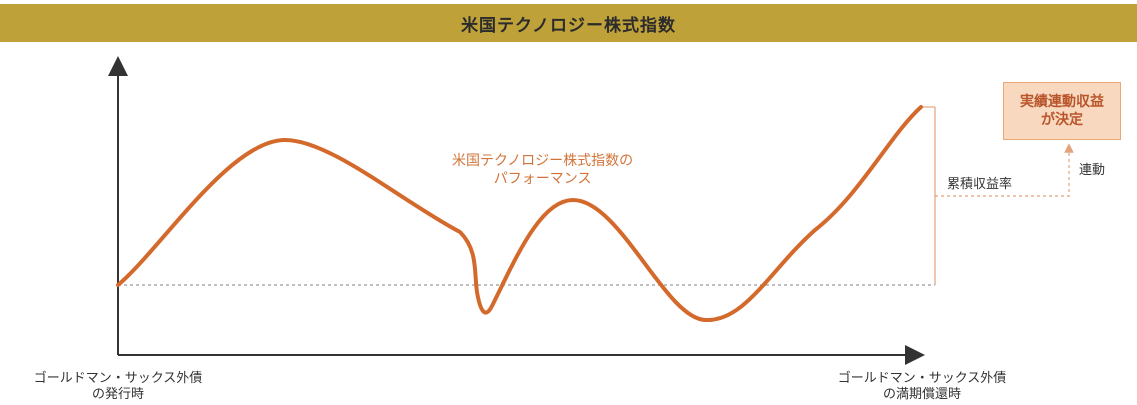 Image resolution: width=1137 pixels, height=405 pixels. What do you see at coordinates (543, 161) in the screenshot?
I see `curve-label-line1: 米国テクノロジー株式指数の` at bounding box center [543, 161].